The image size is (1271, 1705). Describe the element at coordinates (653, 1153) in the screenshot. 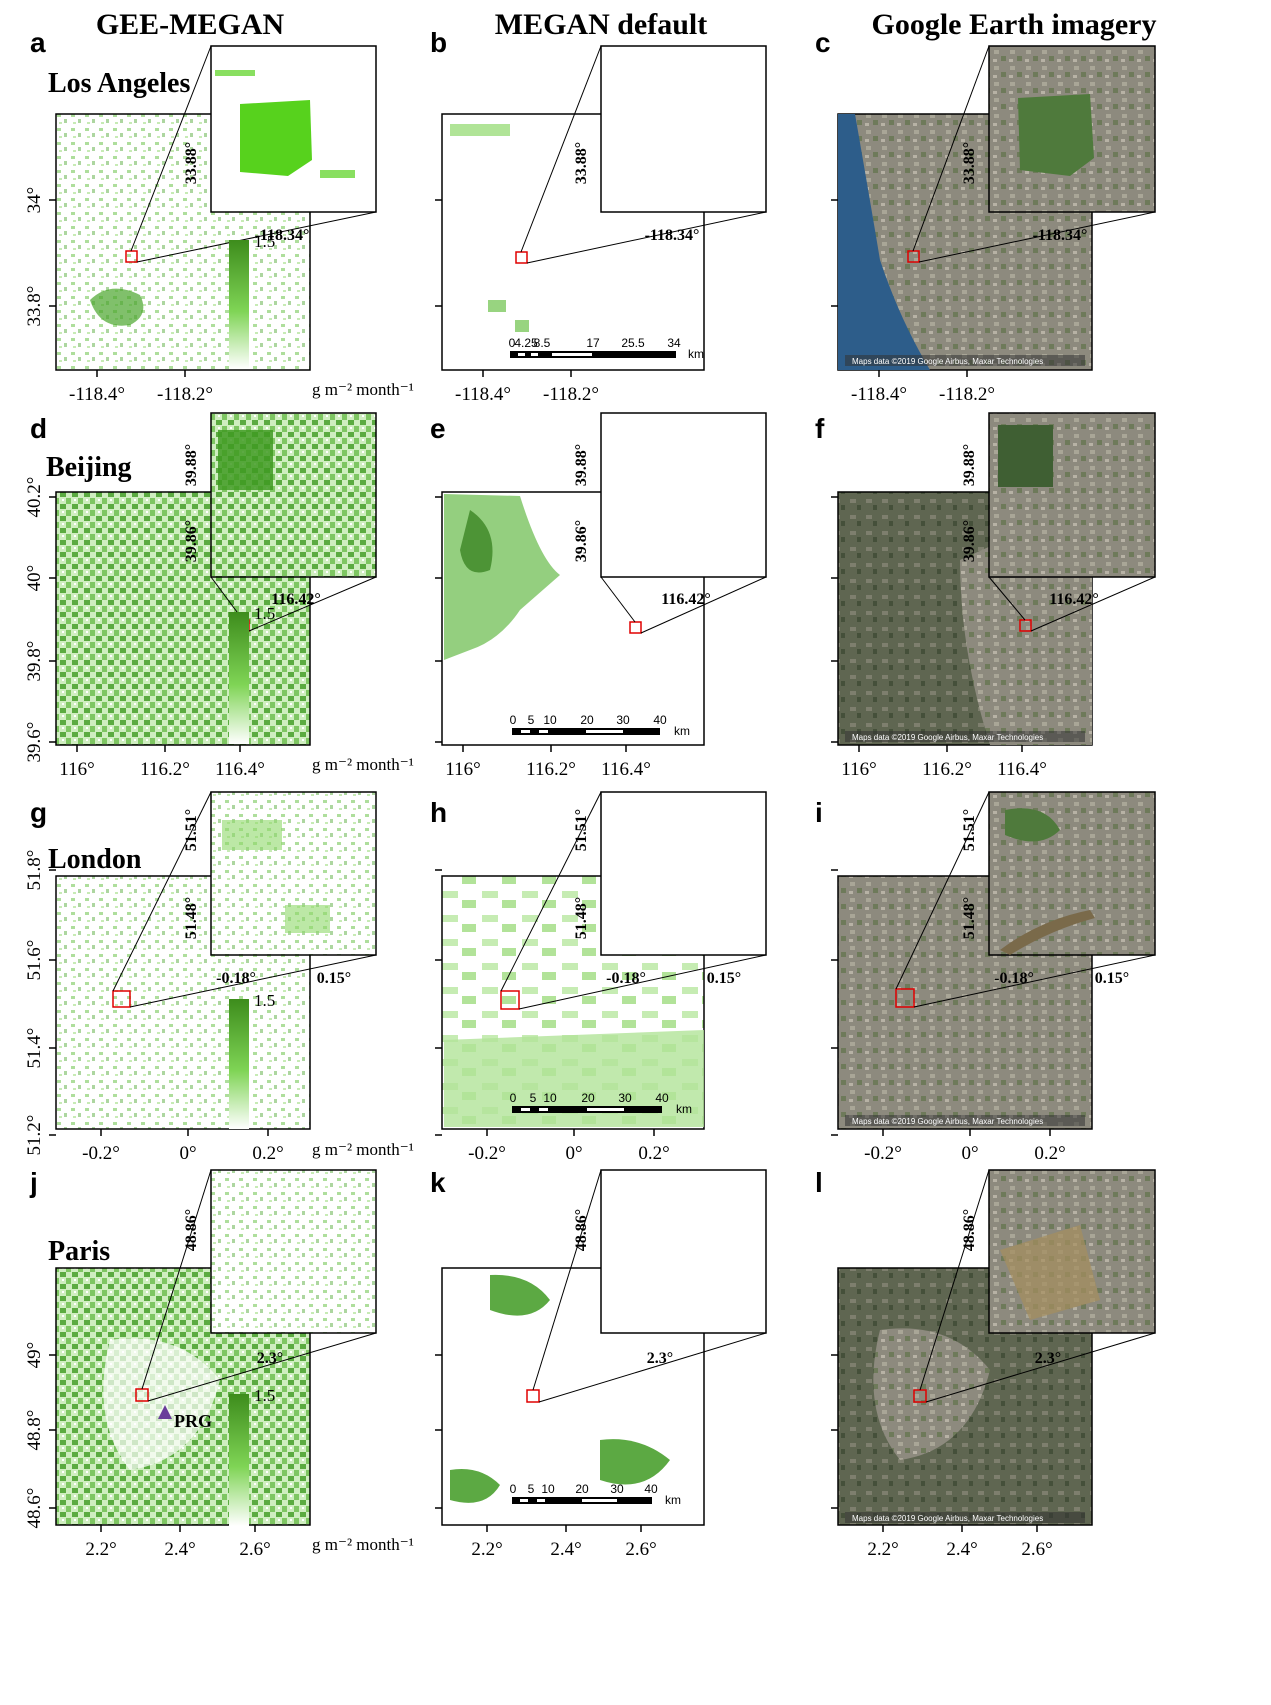

I see `x-tick-label: 0.2°` at that location.